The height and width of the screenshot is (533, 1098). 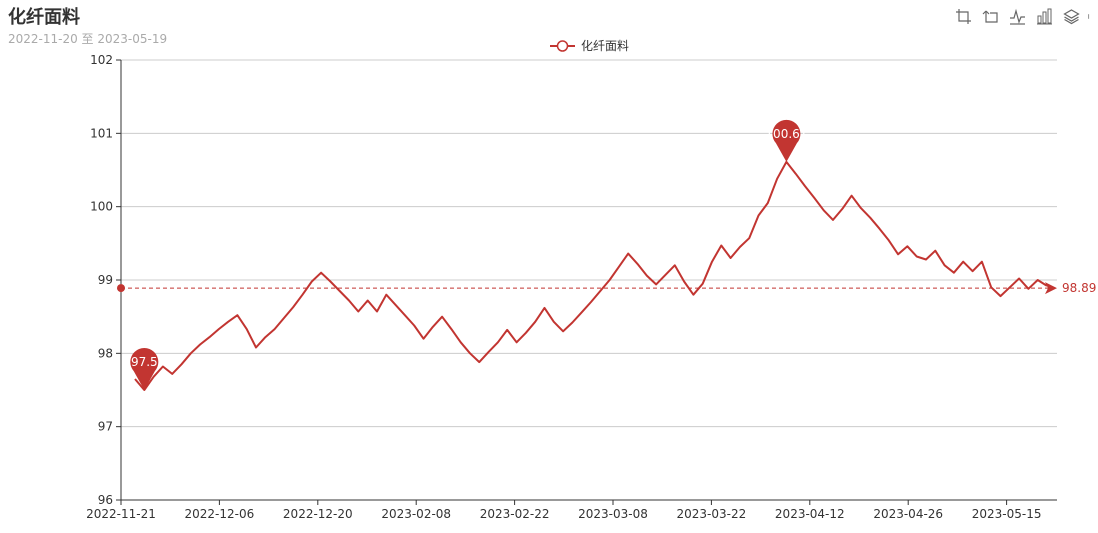 What do you see at coordinates (1091, 16) in the screenshot?
I see `more-icon` at bounding box center [1091, 16].